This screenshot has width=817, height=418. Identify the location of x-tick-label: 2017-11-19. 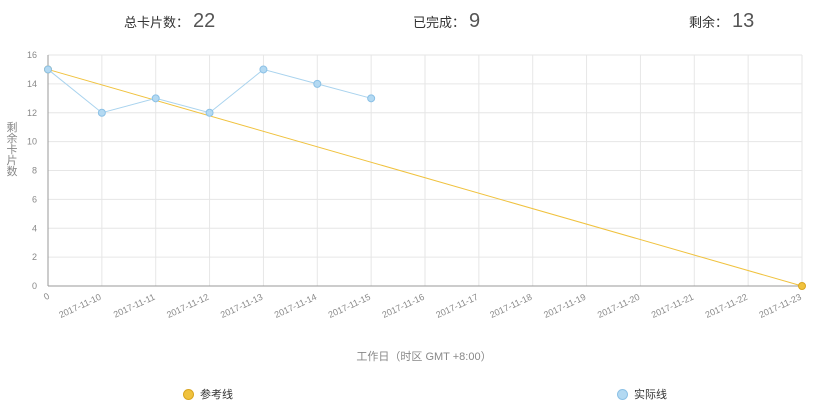
(564, 306).